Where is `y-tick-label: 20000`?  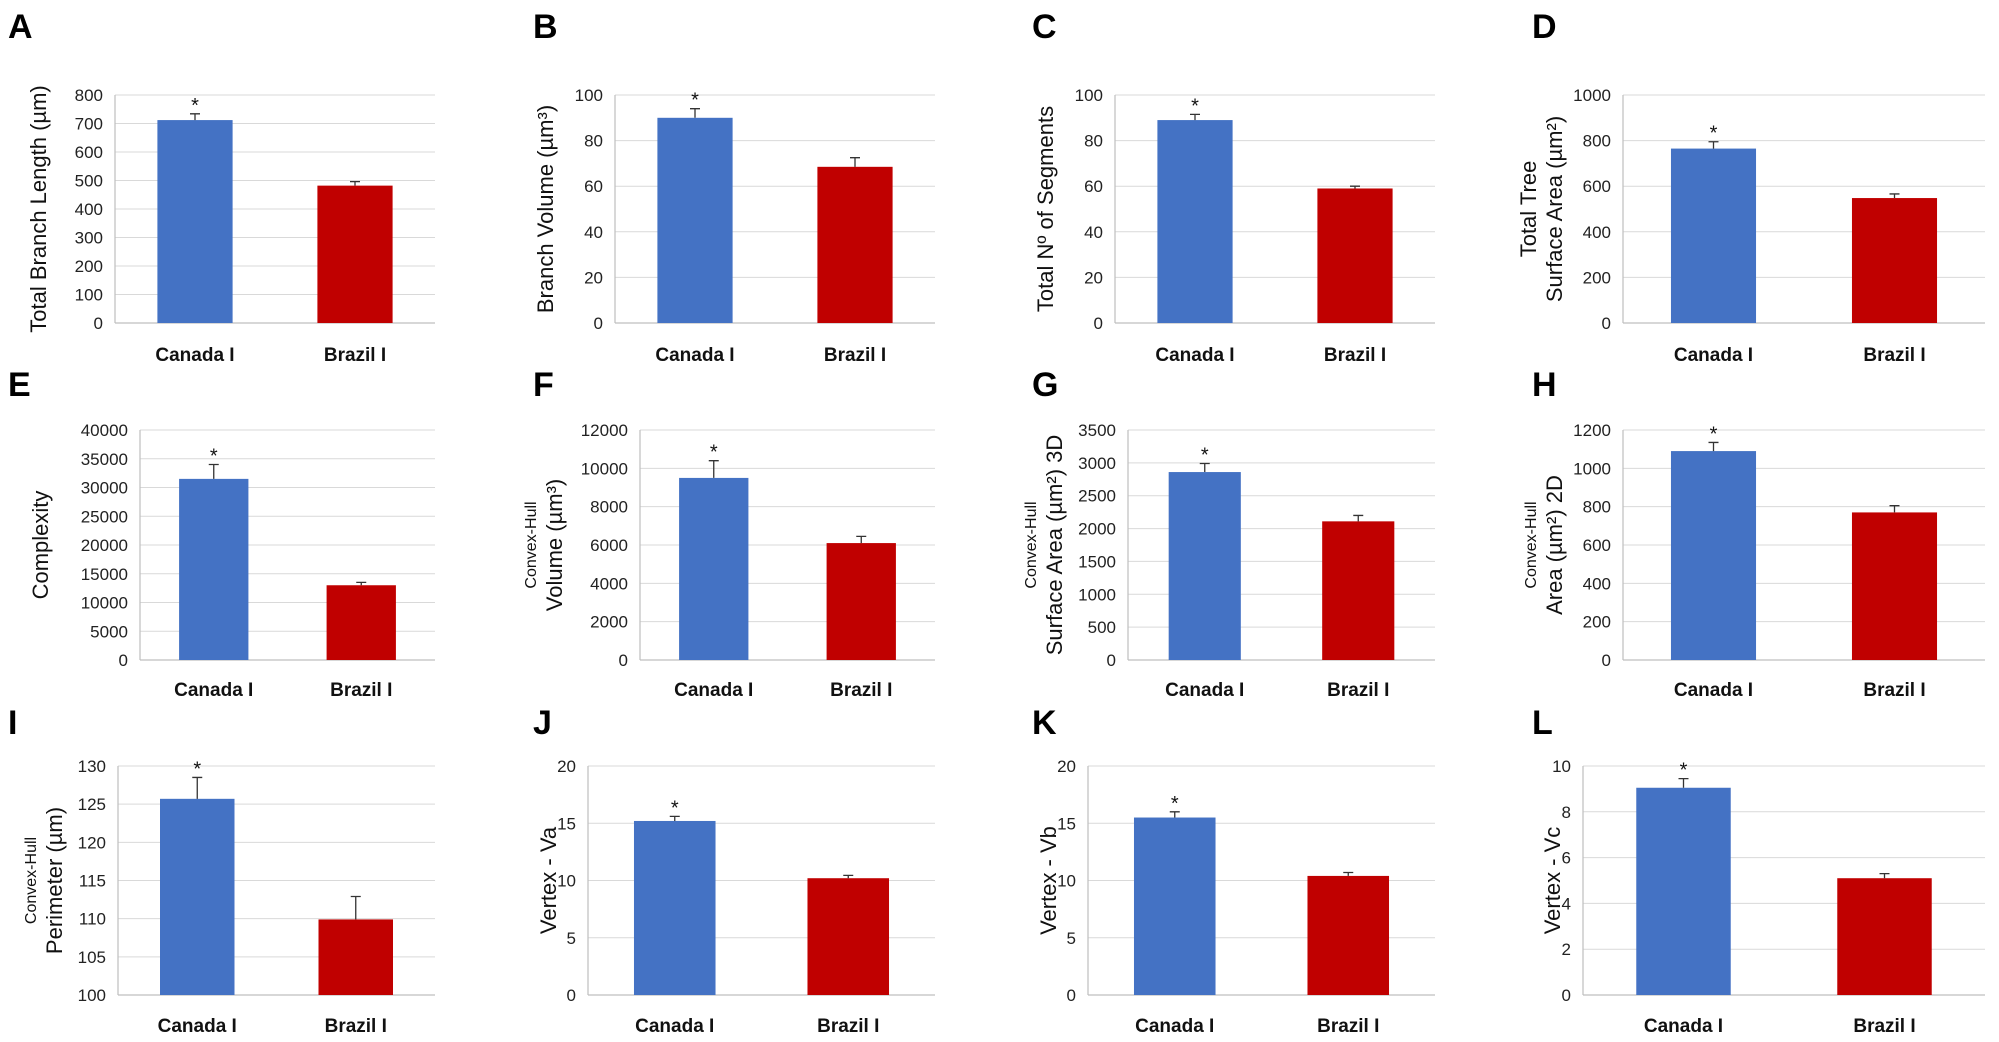
y-tick-label: 20000 is located at coordinates (104, 545).